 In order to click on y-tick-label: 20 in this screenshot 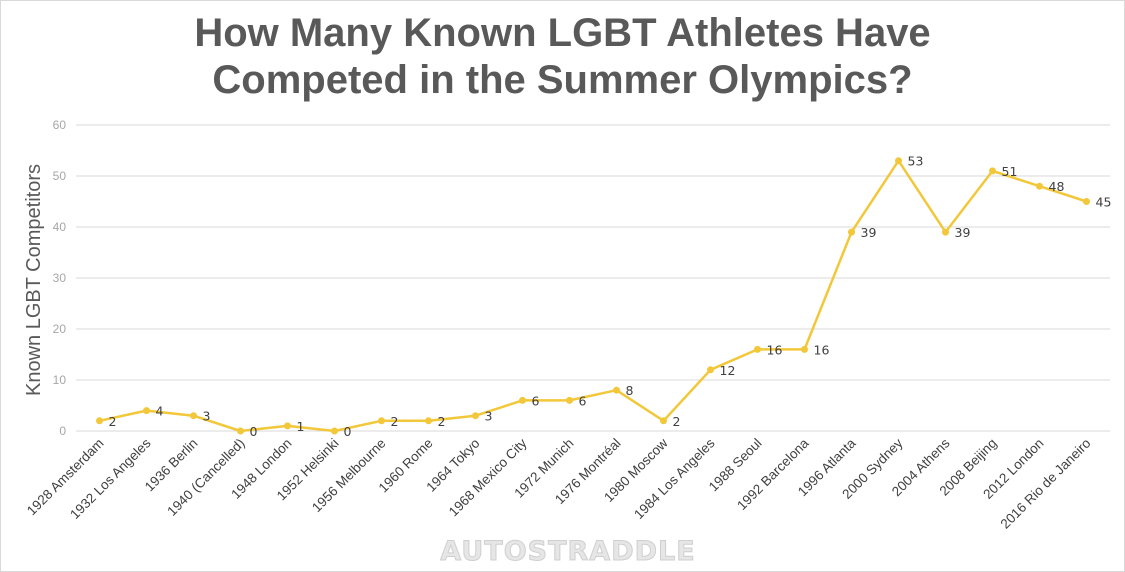, I will do `click(60, 329)`.